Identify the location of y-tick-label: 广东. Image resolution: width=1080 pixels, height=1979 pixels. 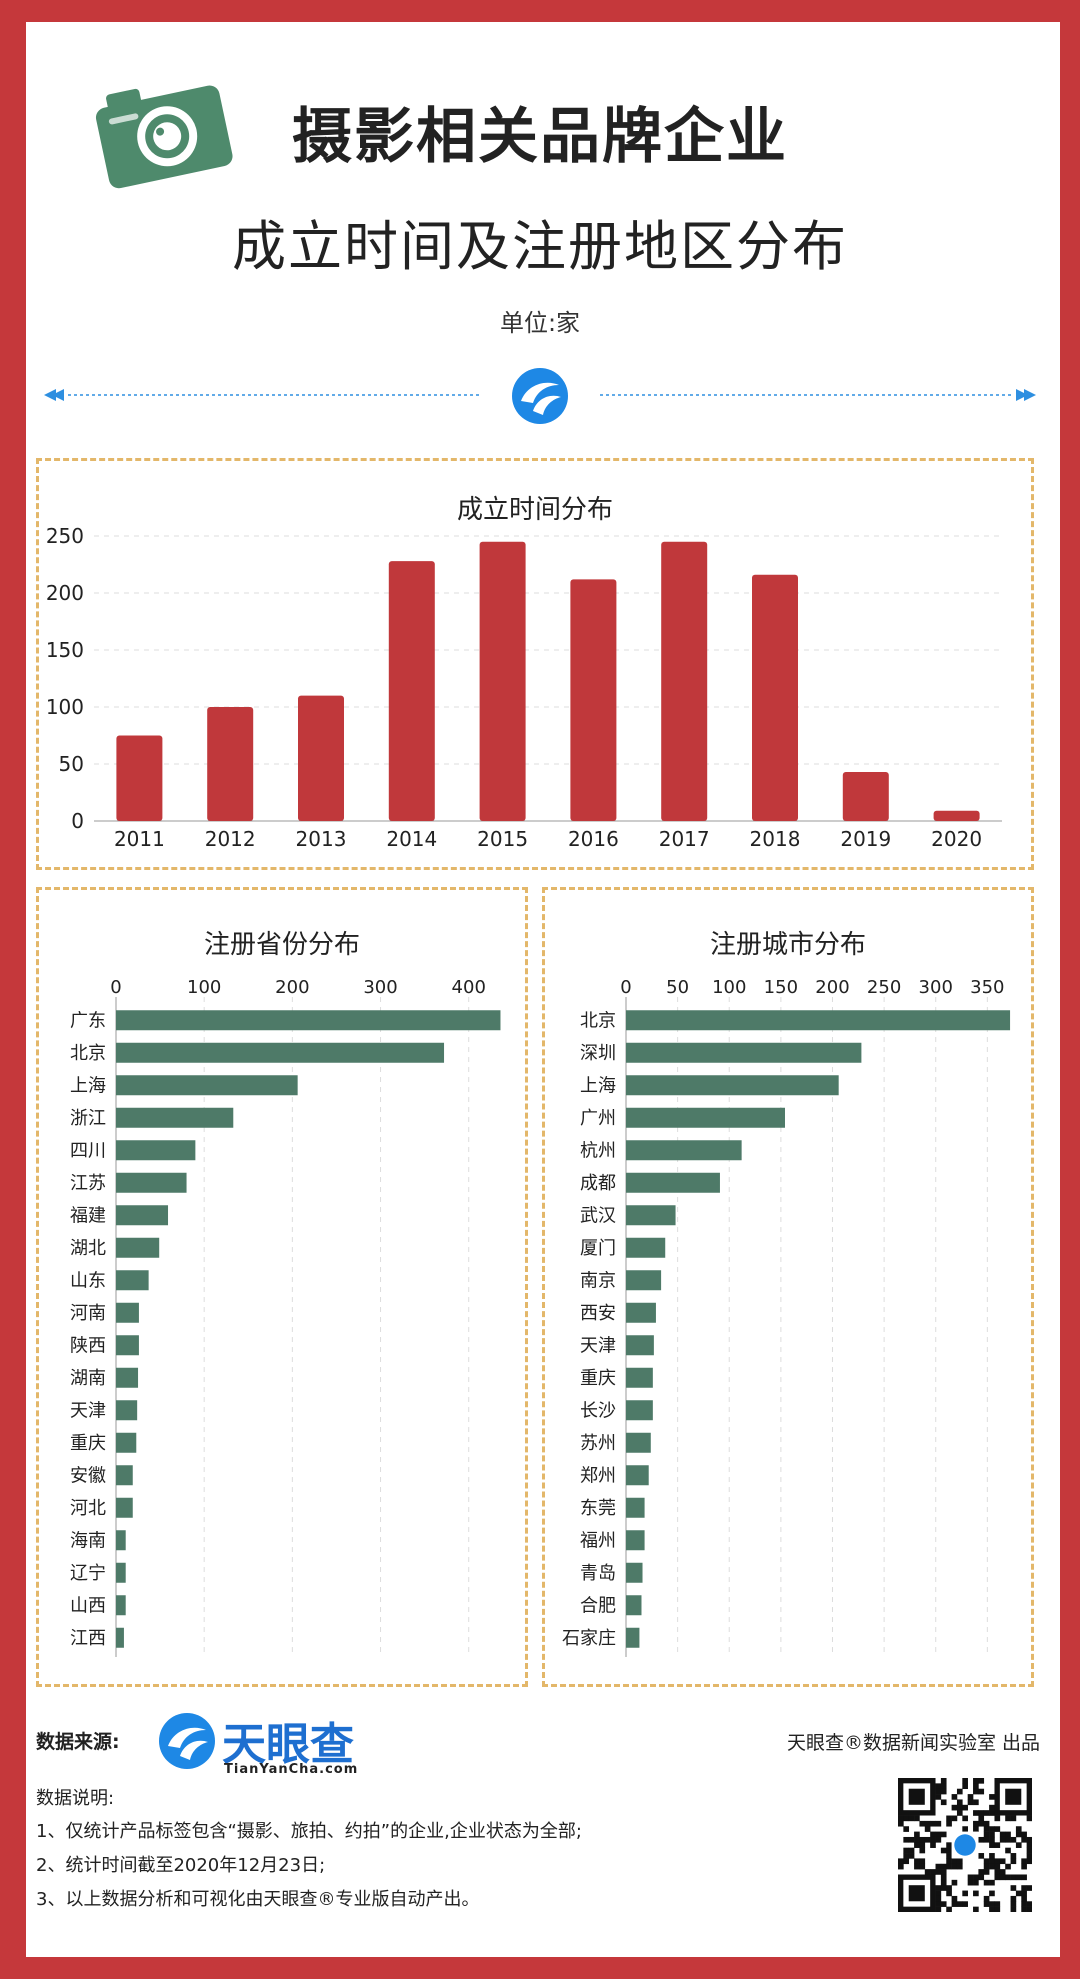
(88, 1020).